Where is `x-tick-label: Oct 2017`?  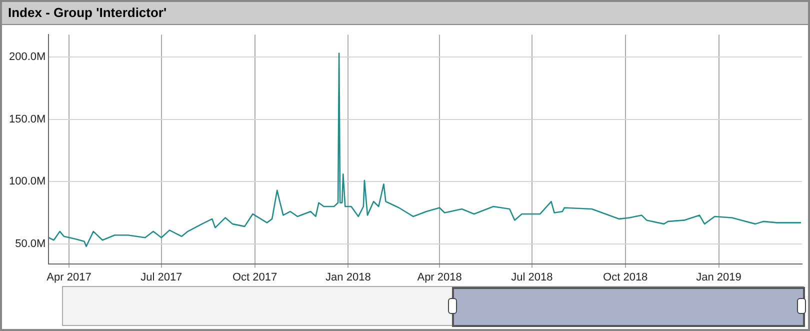 x-tick-label: Oct 2017 is located at coordinates (255, 277).